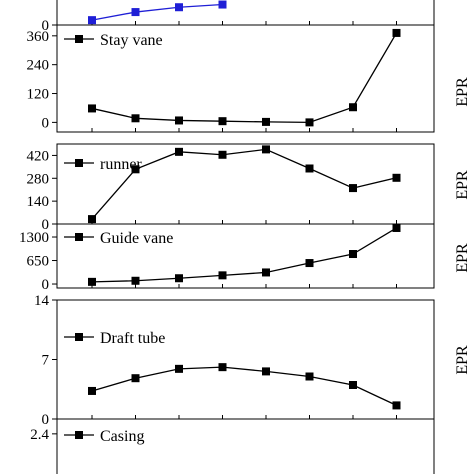  What do you see at coordinates (131, 40) in the screenshot?
I see `legend-label: Stay vane` at bounding box center [131, 40].